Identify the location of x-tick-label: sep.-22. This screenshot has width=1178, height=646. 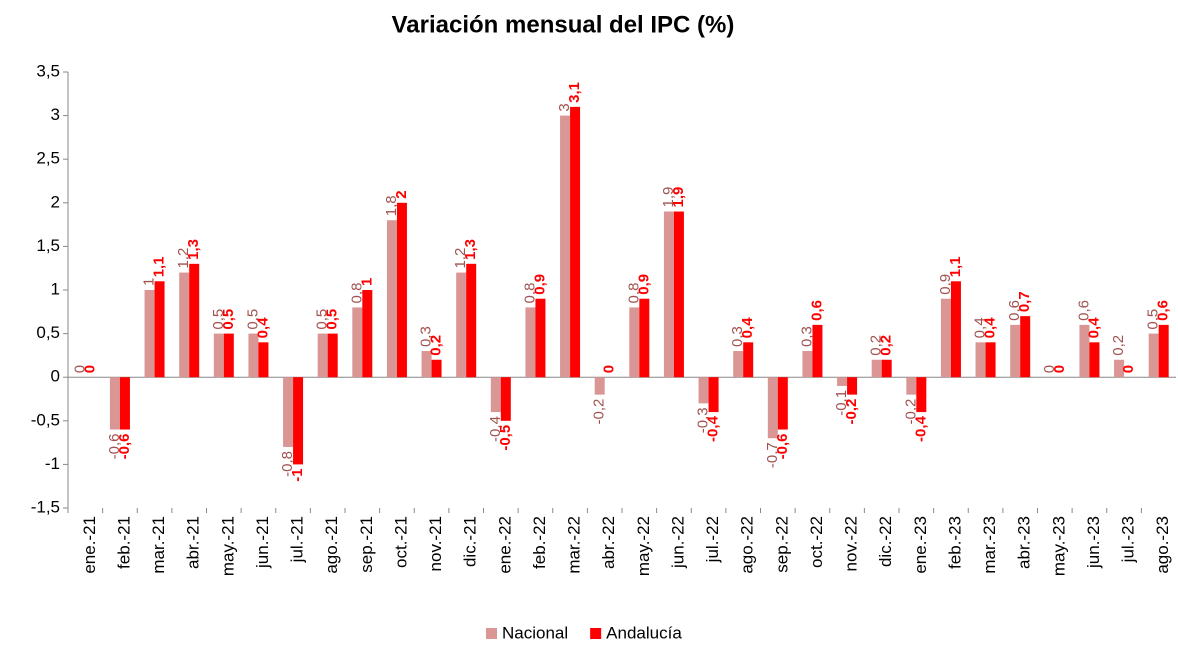
(781, 544).